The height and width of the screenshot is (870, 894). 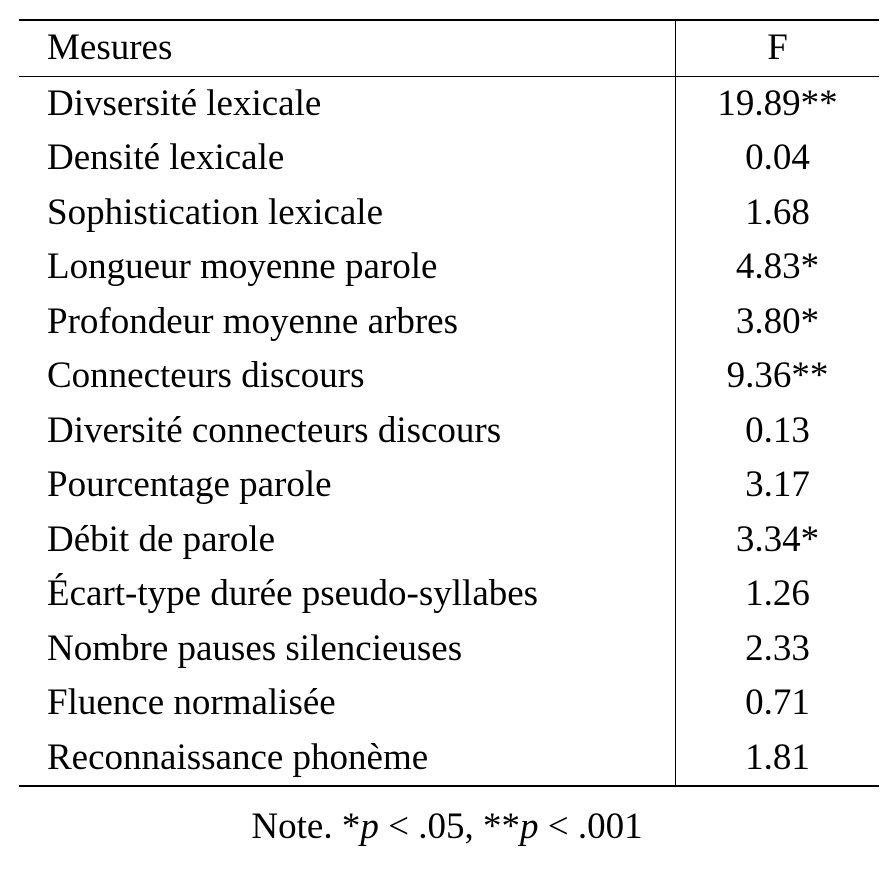 I want to click on table-row: Fluence normalisée 0.71, so click(x=449, y=703).